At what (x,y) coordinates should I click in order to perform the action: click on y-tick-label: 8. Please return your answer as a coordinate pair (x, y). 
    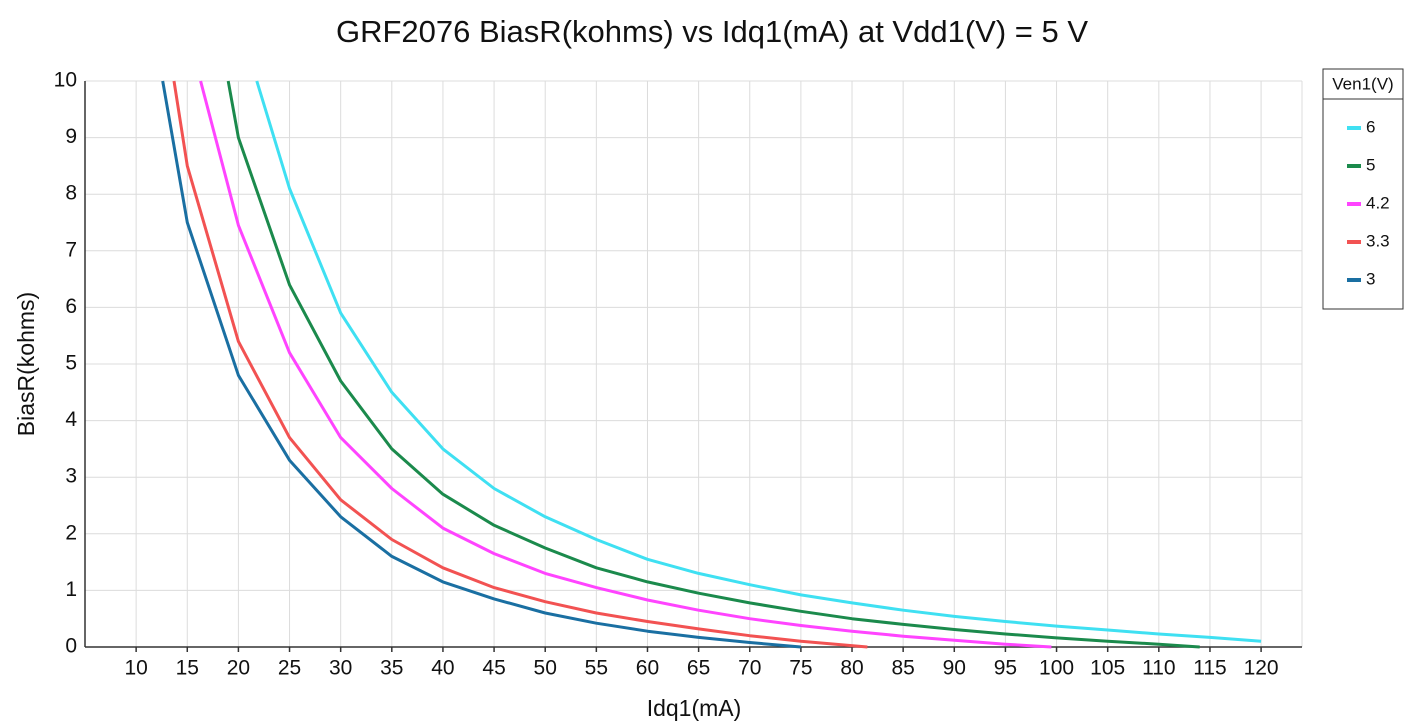
    Looking at the image, I should click on (71, 193).